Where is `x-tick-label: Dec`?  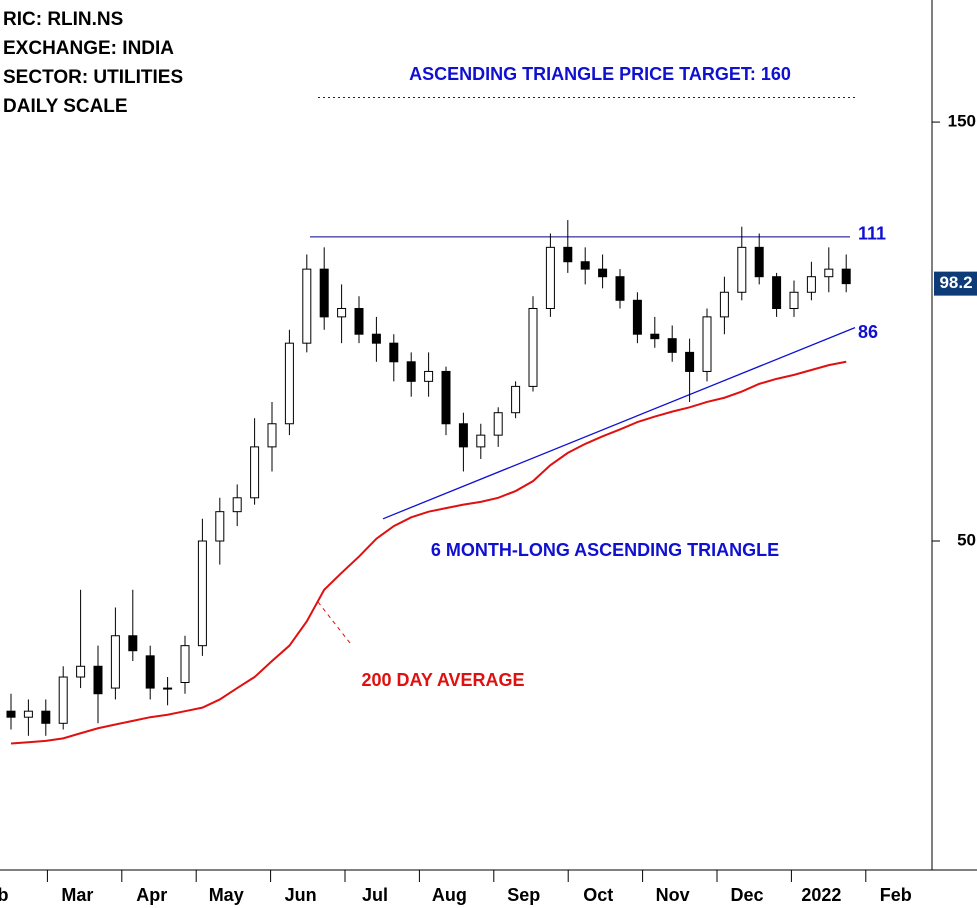
x-tick-label: Dec is located at coordinates (746, 895).